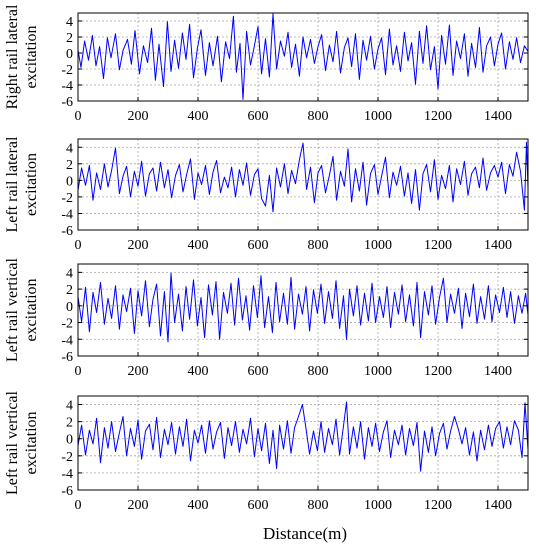  I want to click on y-axis-label-line: Left rail lateral, so click(12, 184).